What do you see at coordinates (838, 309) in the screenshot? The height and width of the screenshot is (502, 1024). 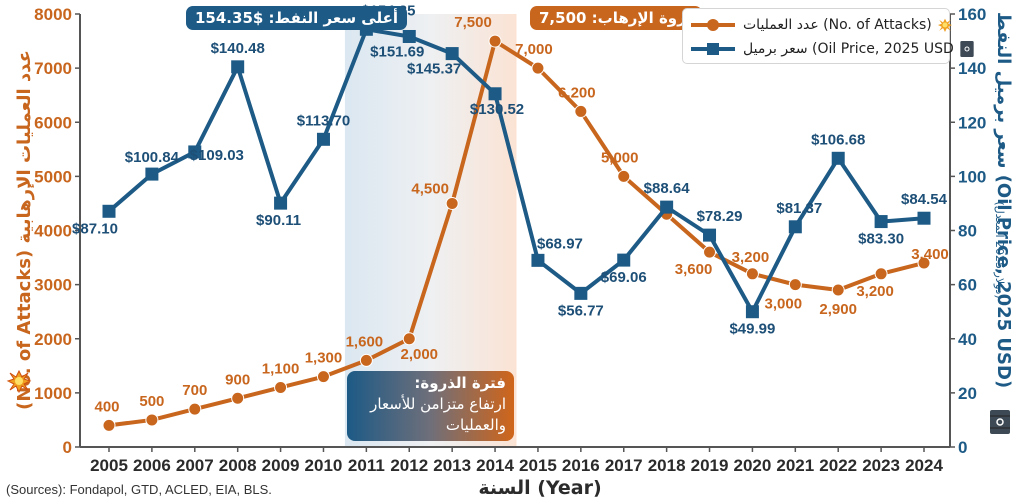 I see `attacks-data-label: 2,900` at bounding box center [838, 309].